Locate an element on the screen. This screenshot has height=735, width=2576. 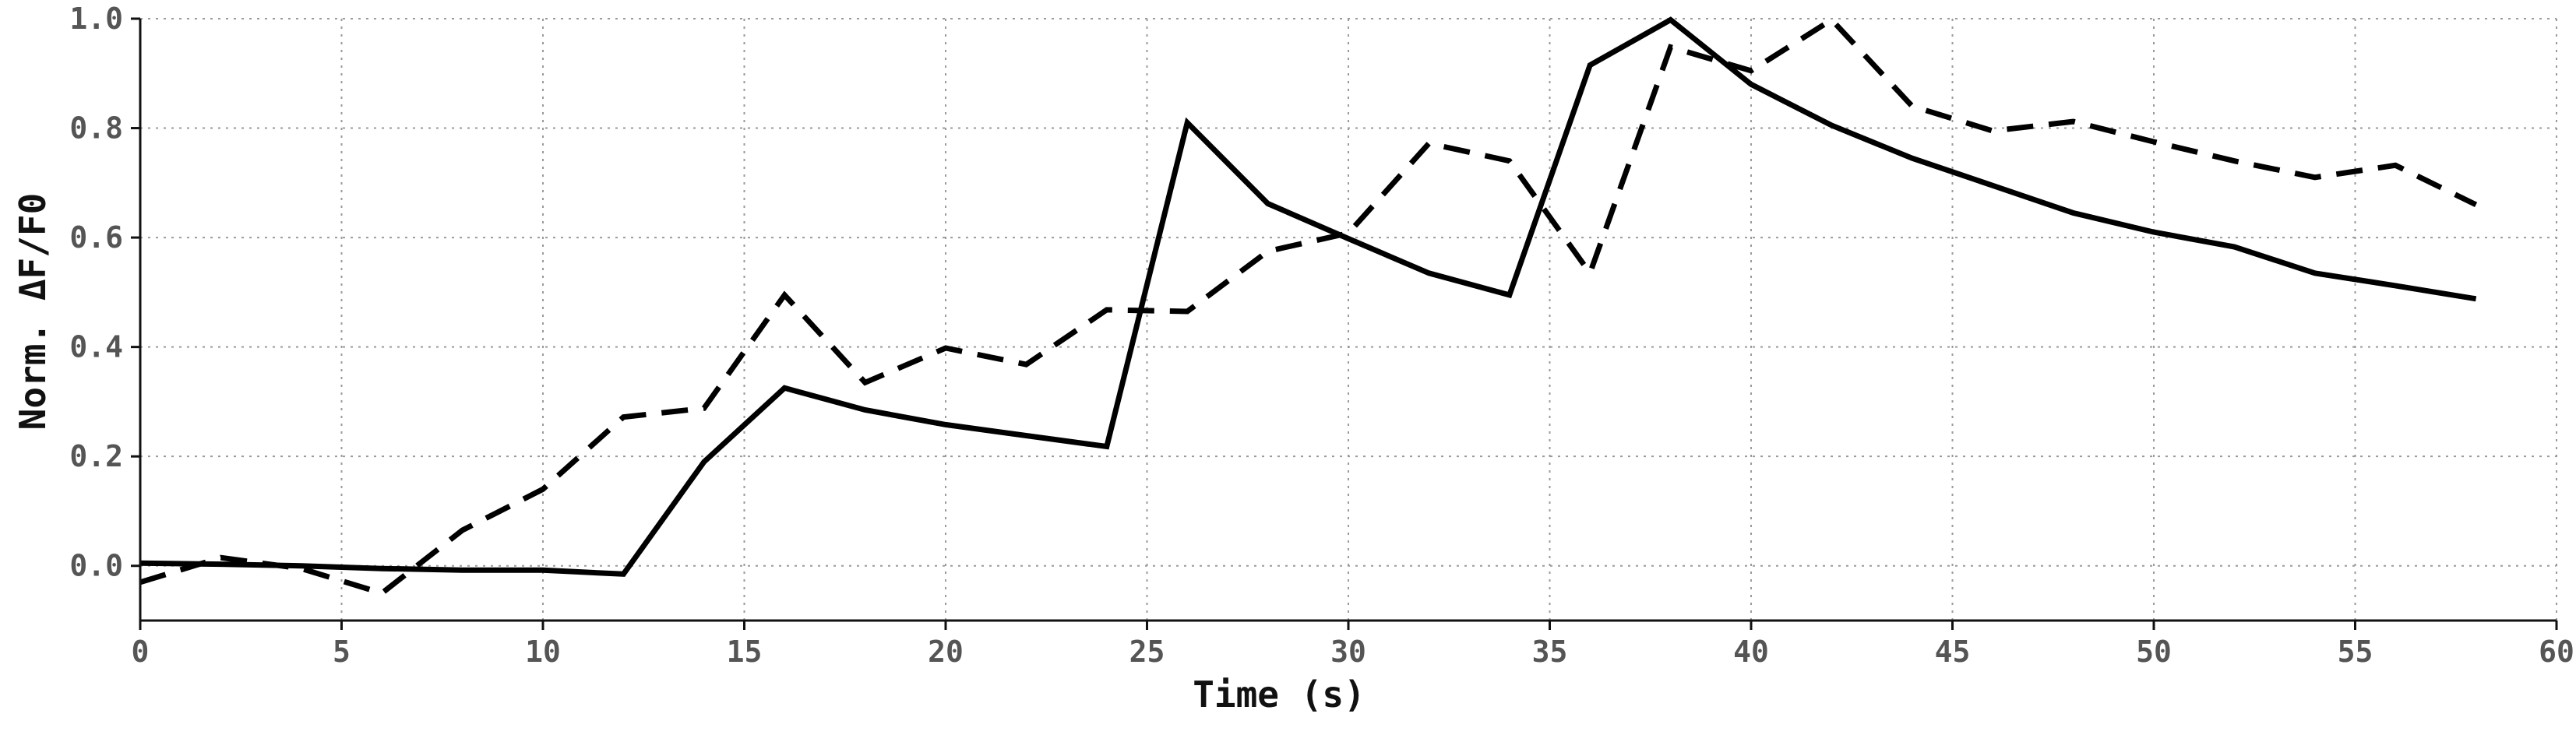
x-tick-label: 60 is located at coordinates (2556, 652).